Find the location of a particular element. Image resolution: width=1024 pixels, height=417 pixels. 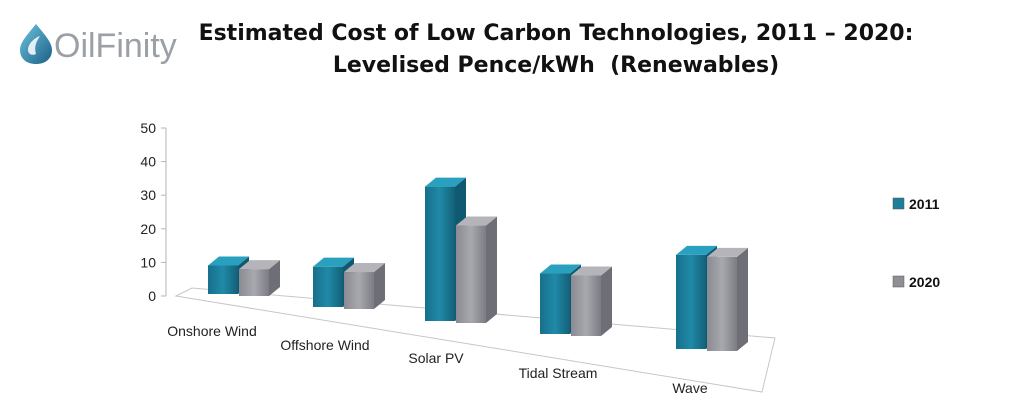

x-tick-label: Wave is located at coordinates (689, 388).